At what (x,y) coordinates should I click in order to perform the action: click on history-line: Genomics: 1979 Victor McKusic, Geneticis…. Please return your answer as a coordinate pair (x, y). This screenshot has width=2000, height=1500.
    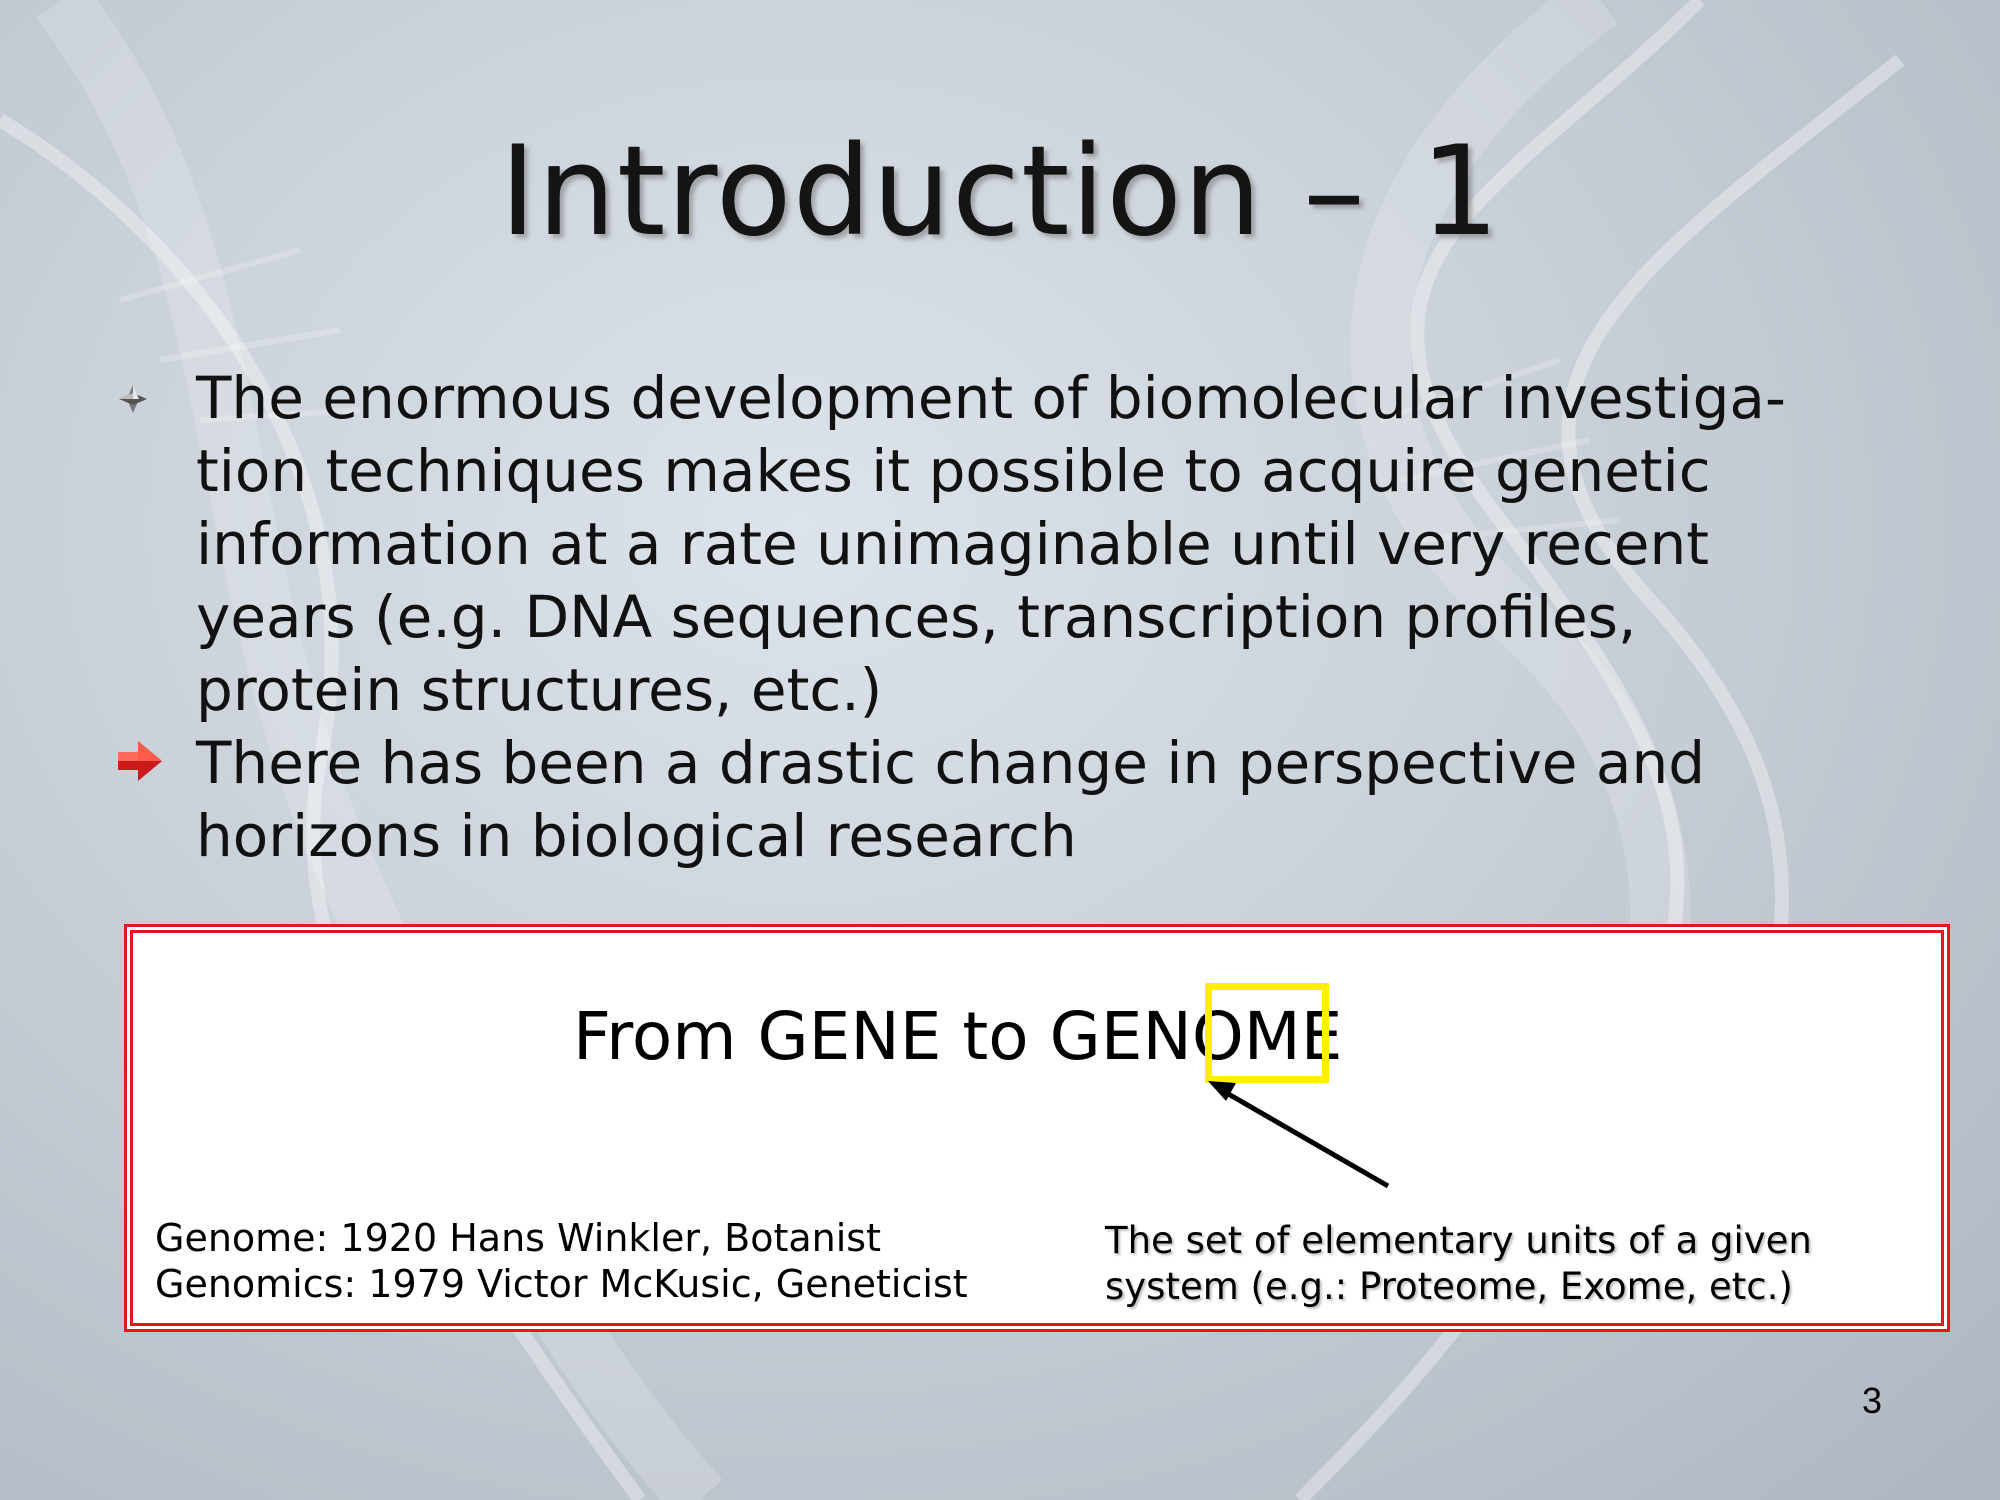
    Looking at the image, I should click on (561, 1284).